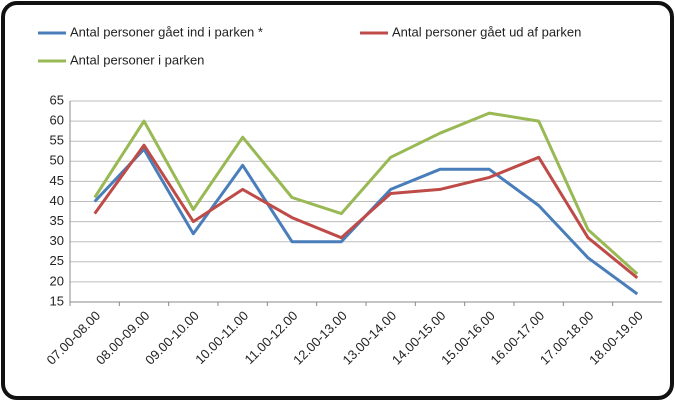 This screenshot has width=675, height=401. I want to click on y-tick-label: 30, so click(57, 240).